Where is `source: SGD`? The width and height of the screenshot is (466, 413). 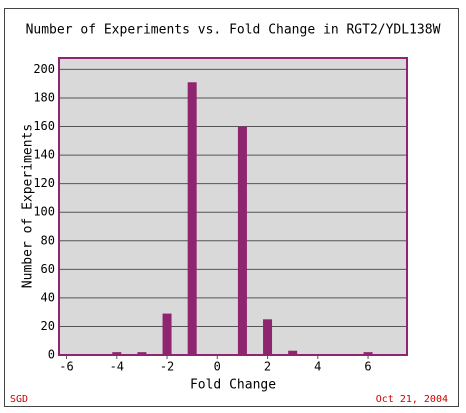
source: SGD is located at coordinates (19, 399).